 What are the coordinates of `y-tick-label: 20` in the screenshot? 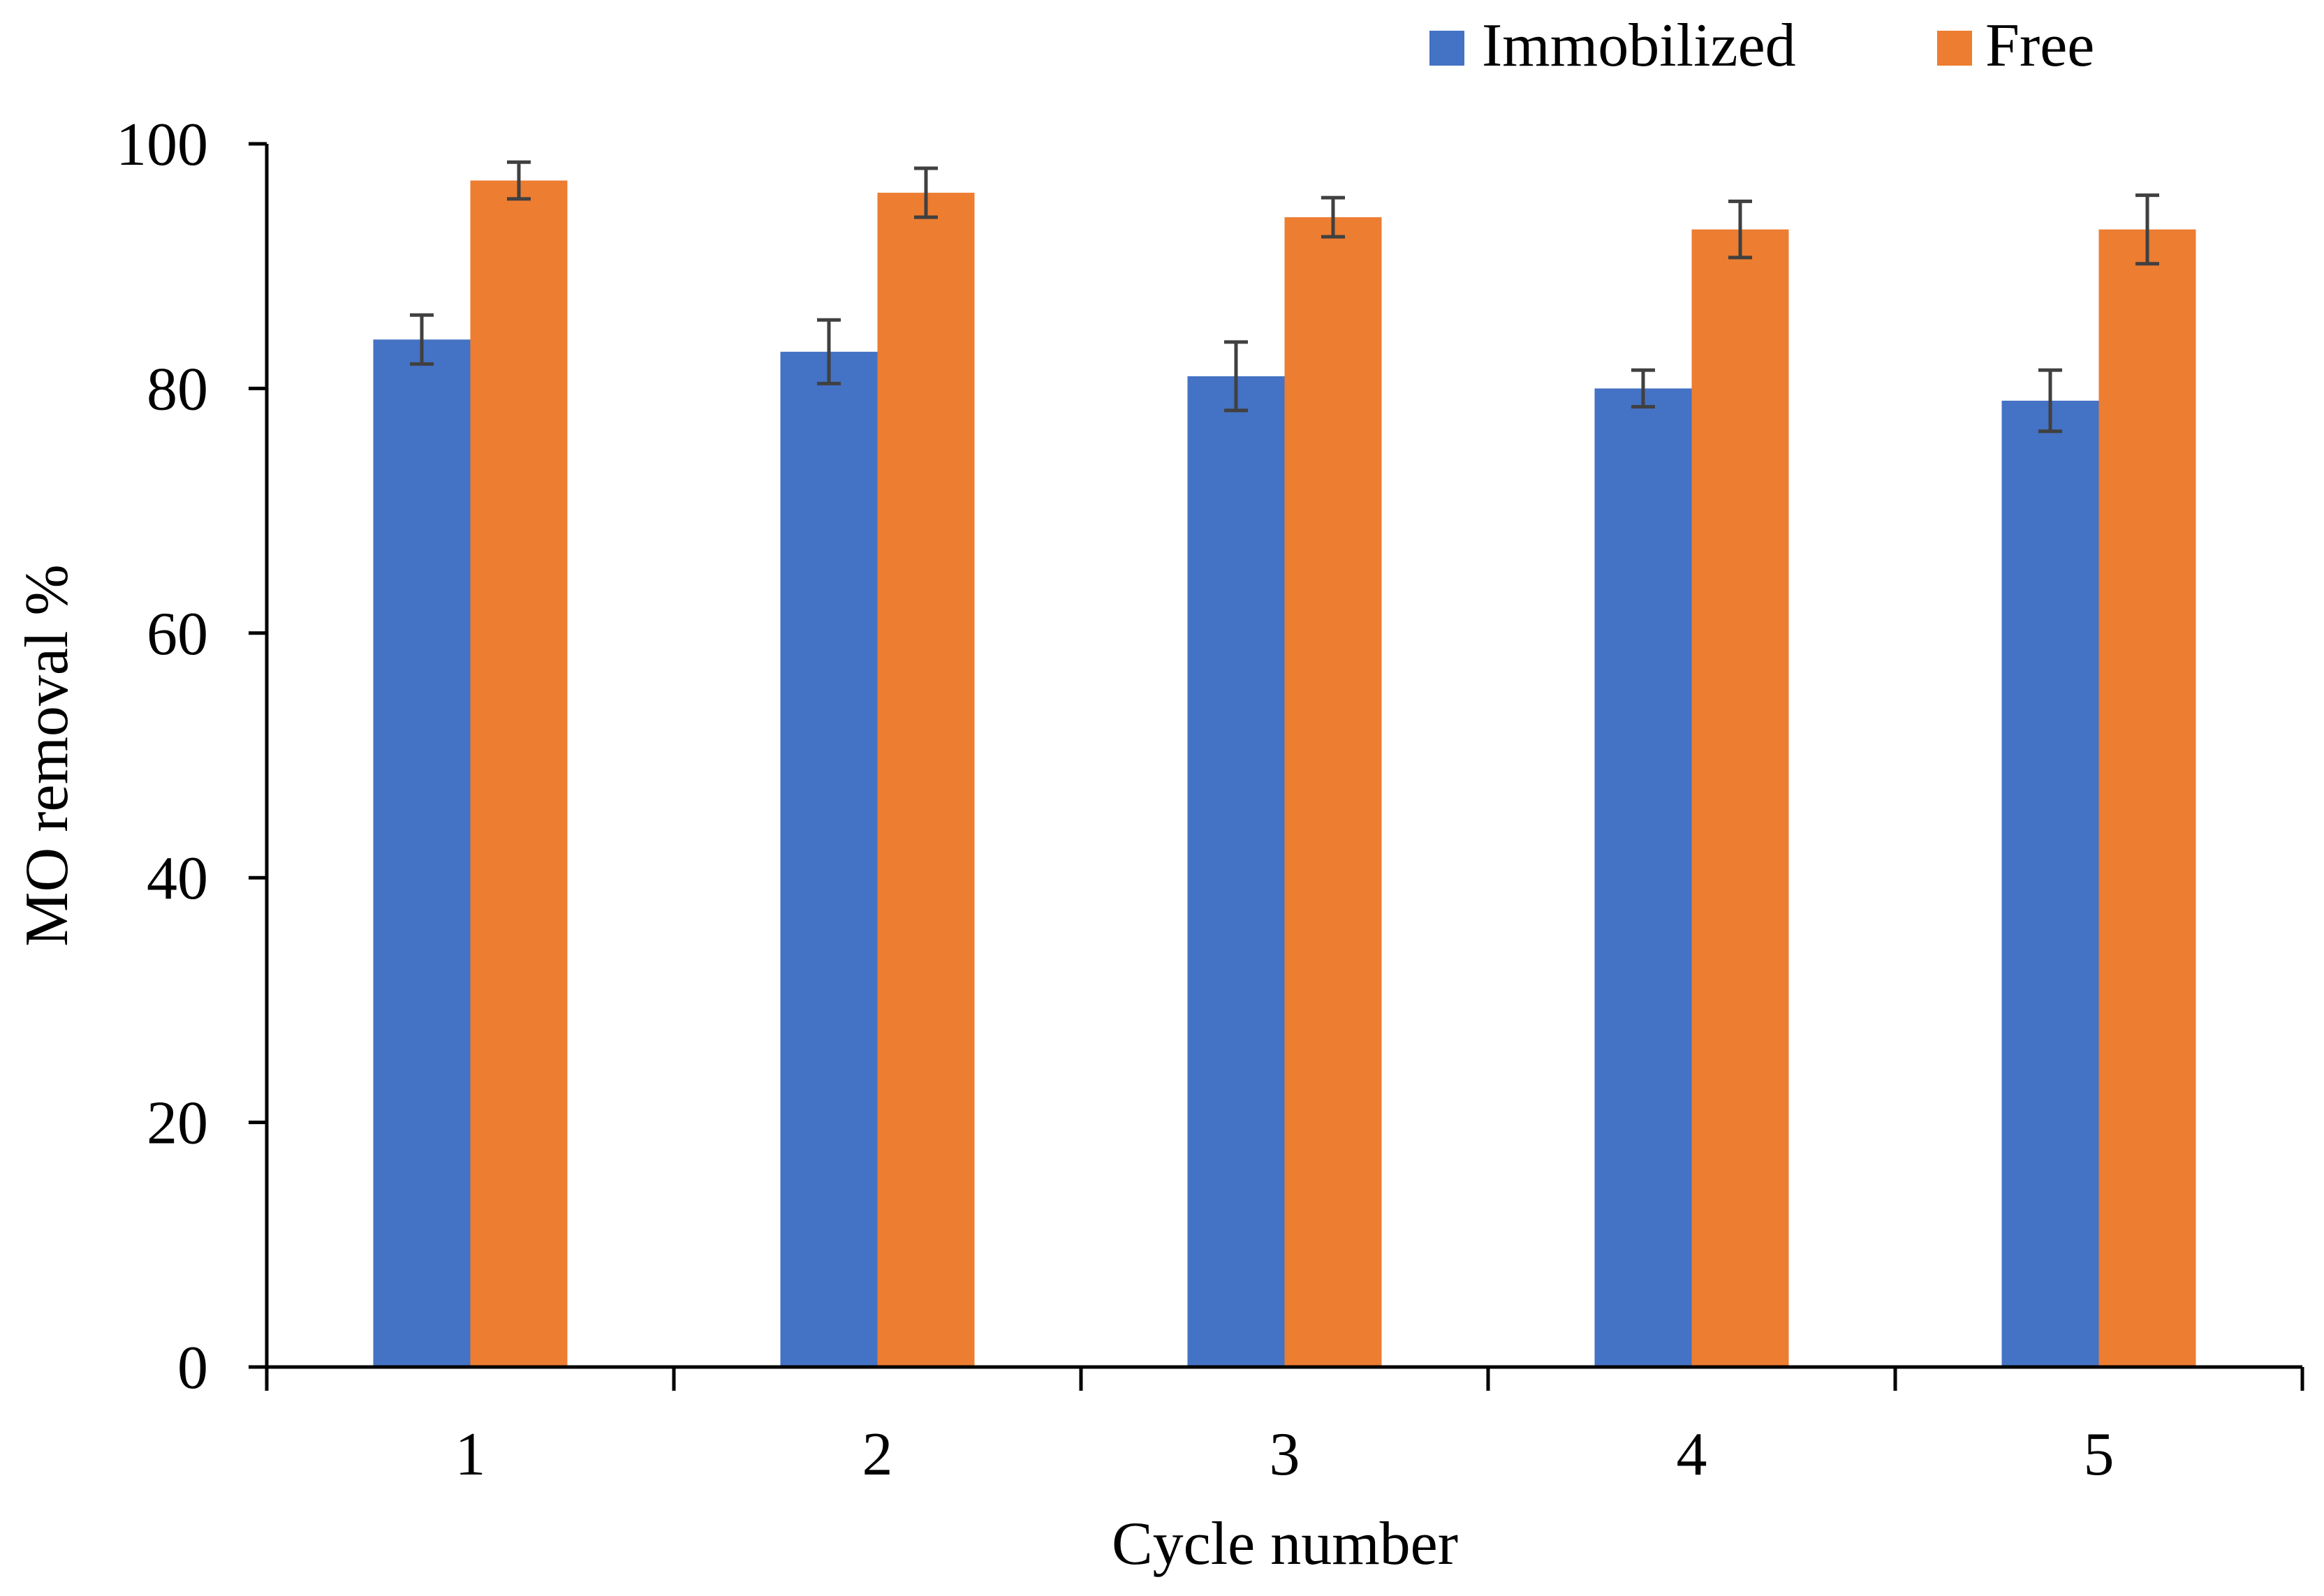 It's located at (177, 1124).